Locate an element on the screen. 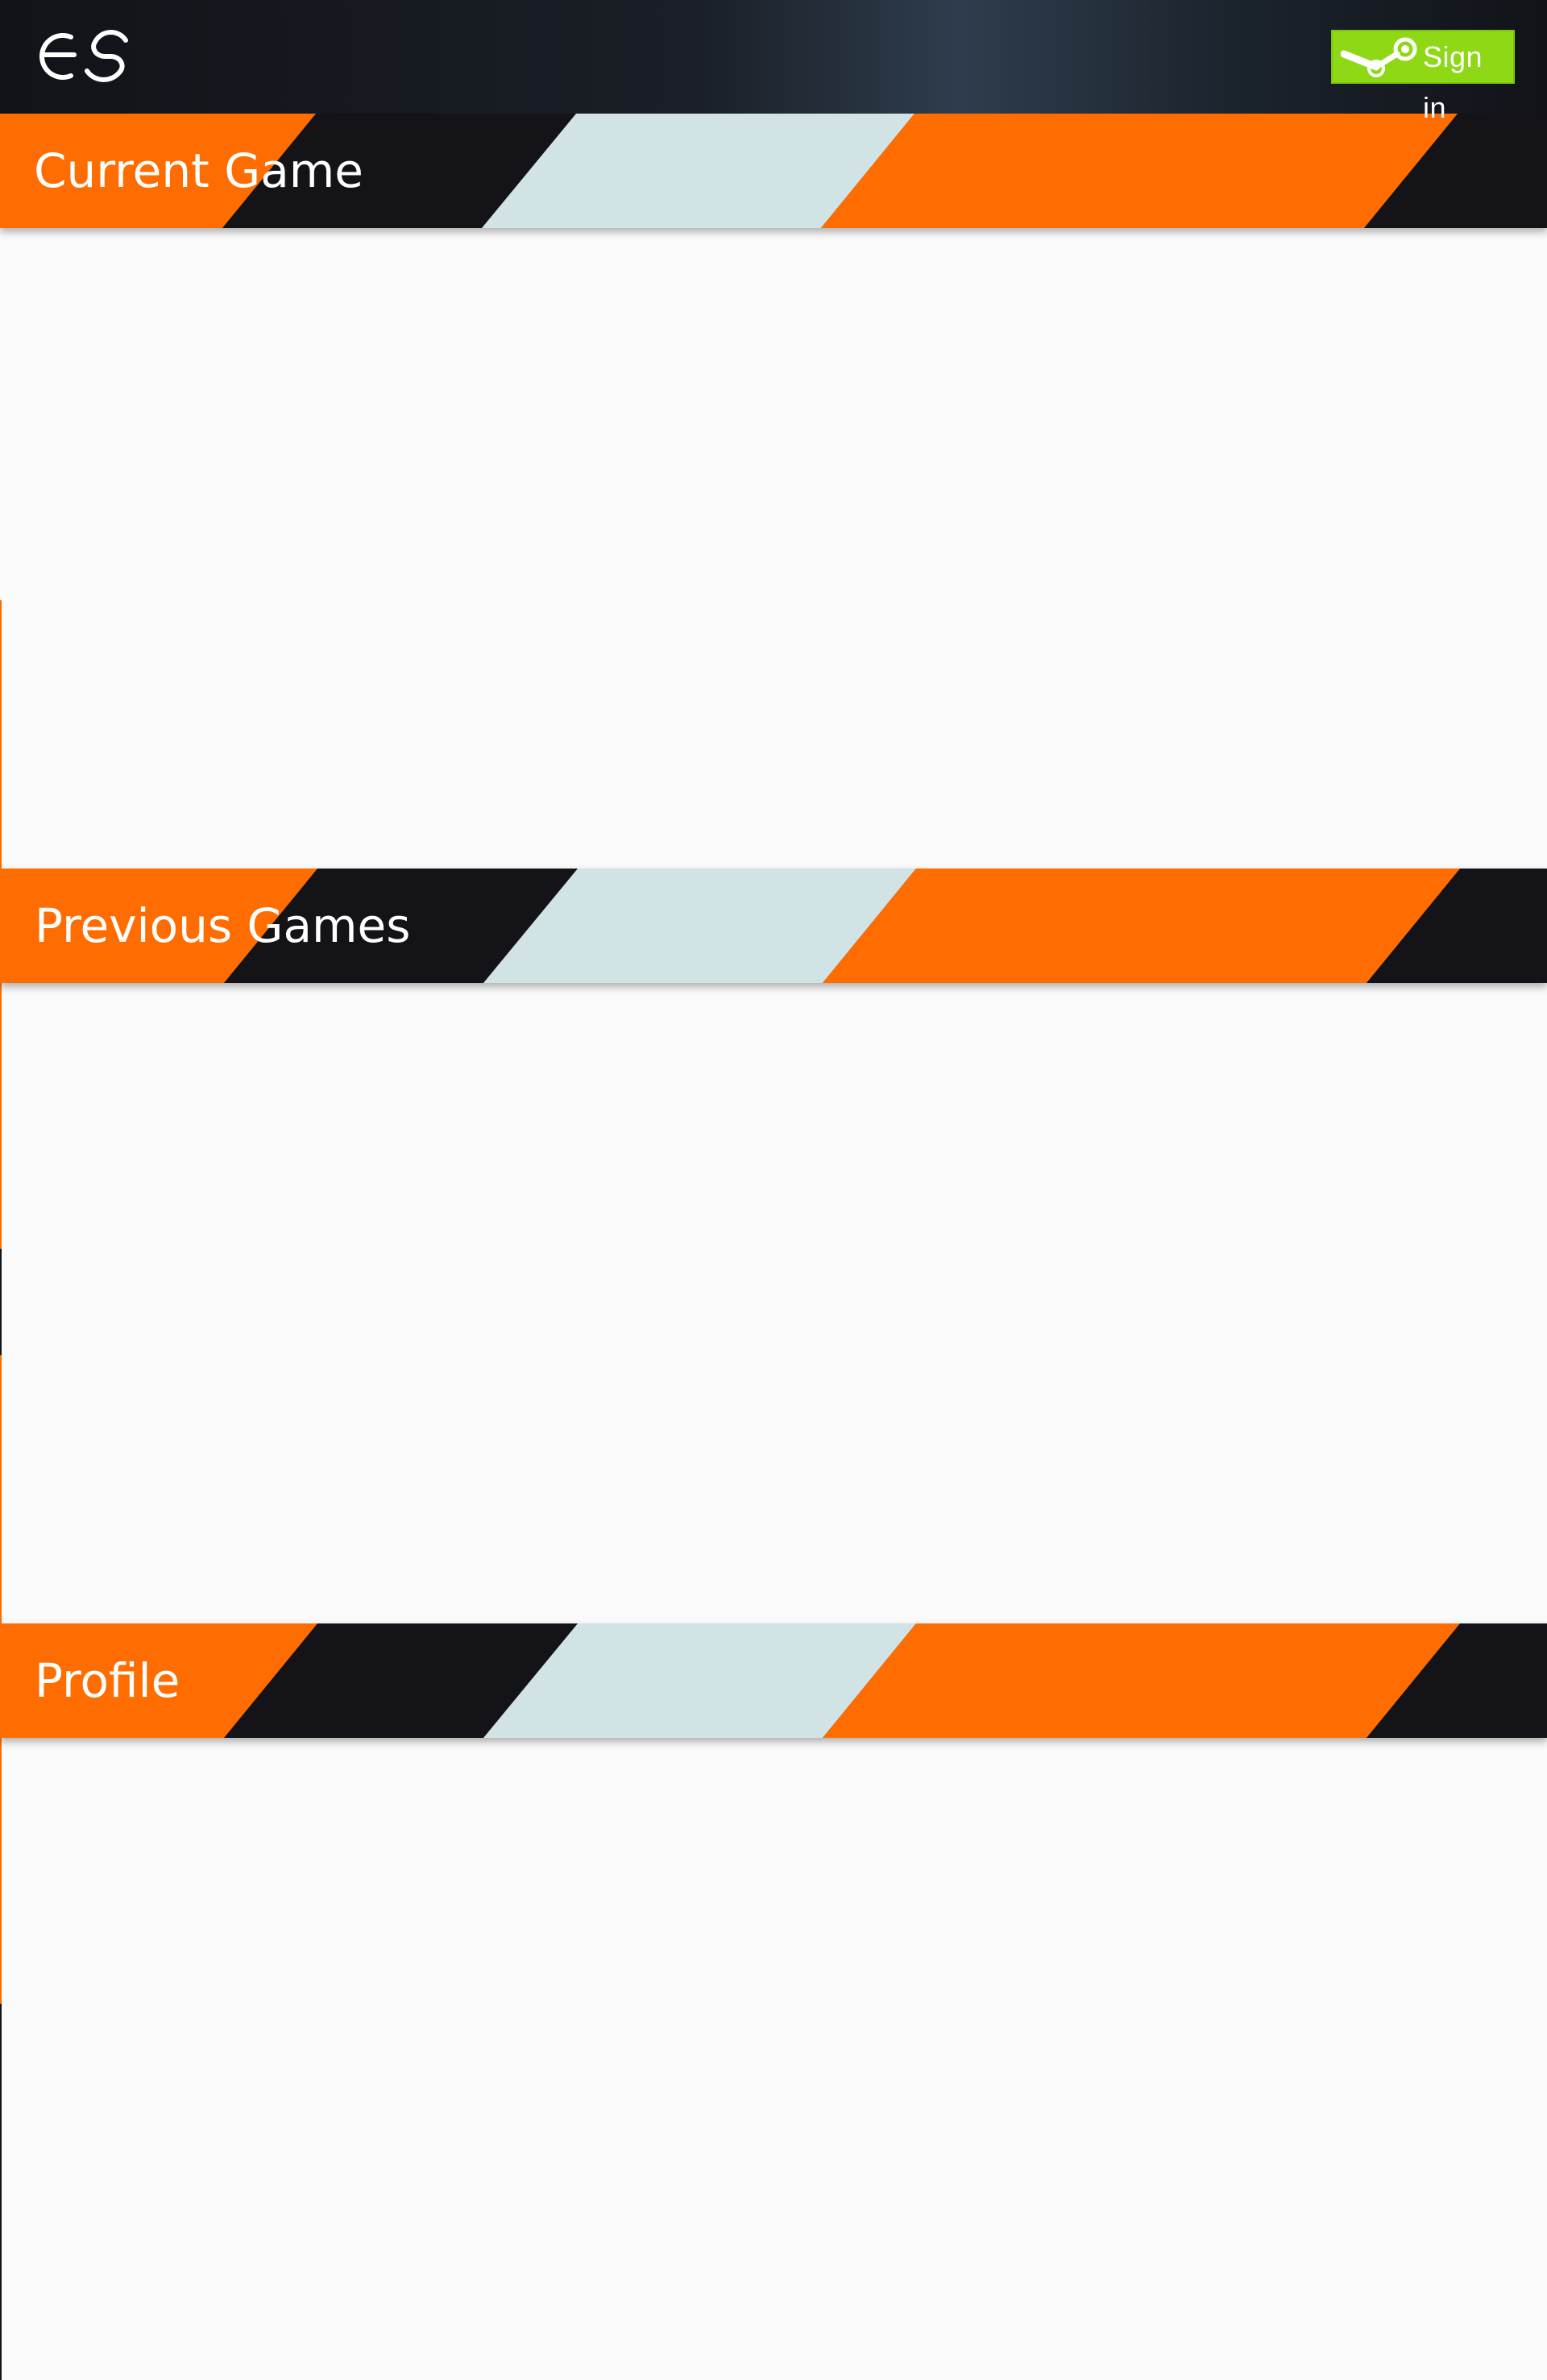  section-title-current-game: Current Game is located at coordinates (199, 170).